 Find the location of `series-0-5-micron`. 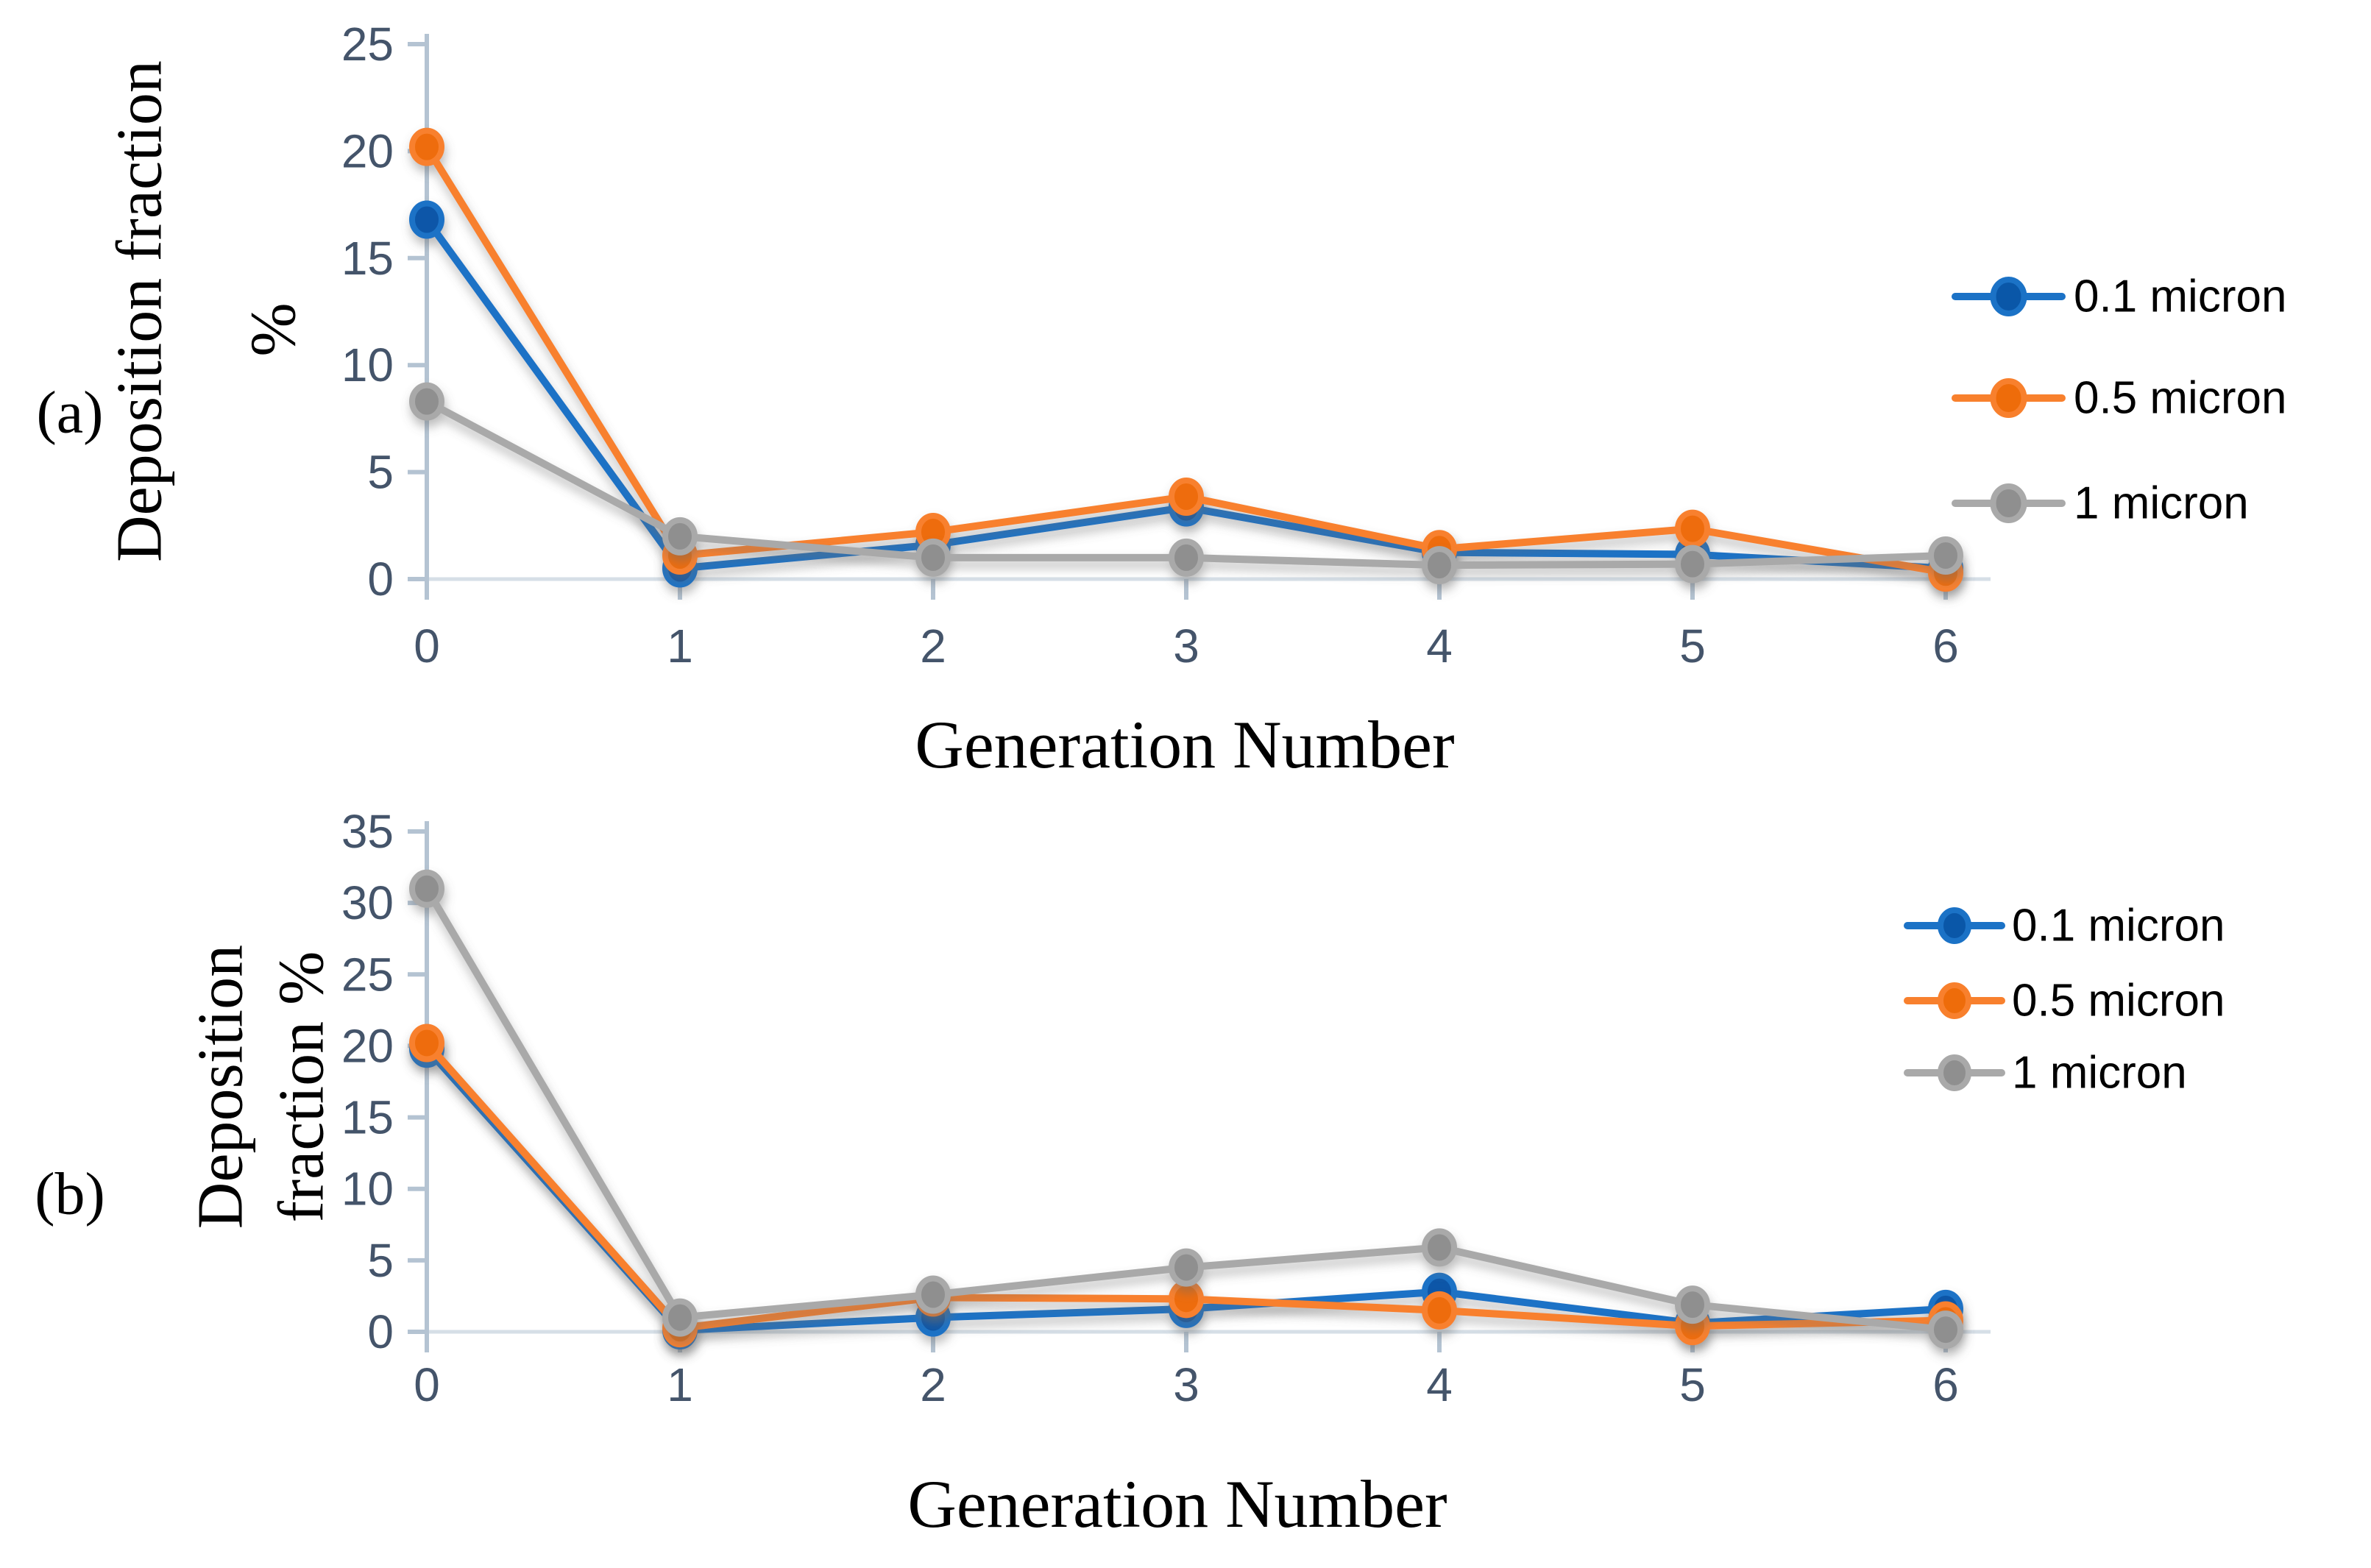

series-0-5-micron is located at coordinates (1186, 1186).